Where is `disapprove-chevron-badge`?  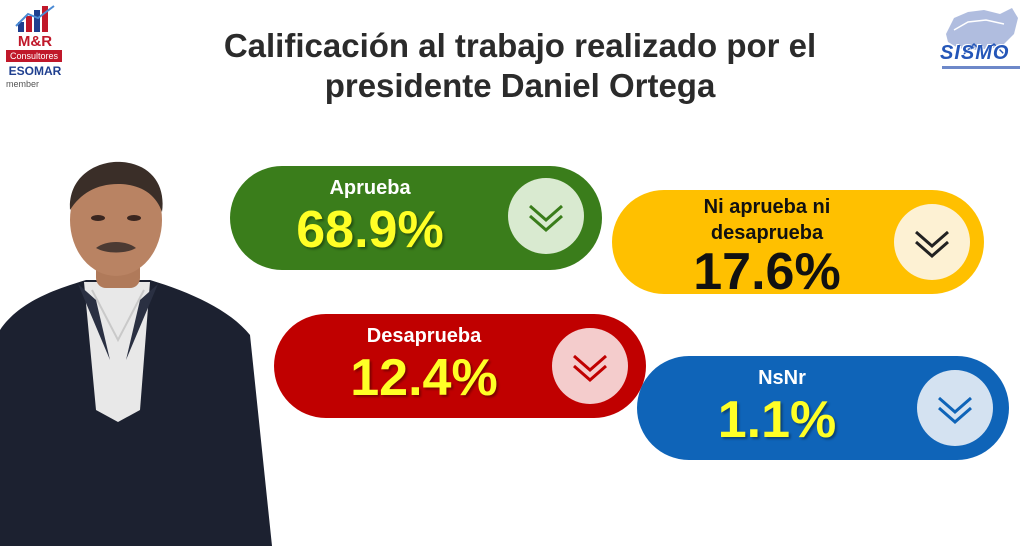
disapprove-chevron-badge is located at coordinates (590, 366).